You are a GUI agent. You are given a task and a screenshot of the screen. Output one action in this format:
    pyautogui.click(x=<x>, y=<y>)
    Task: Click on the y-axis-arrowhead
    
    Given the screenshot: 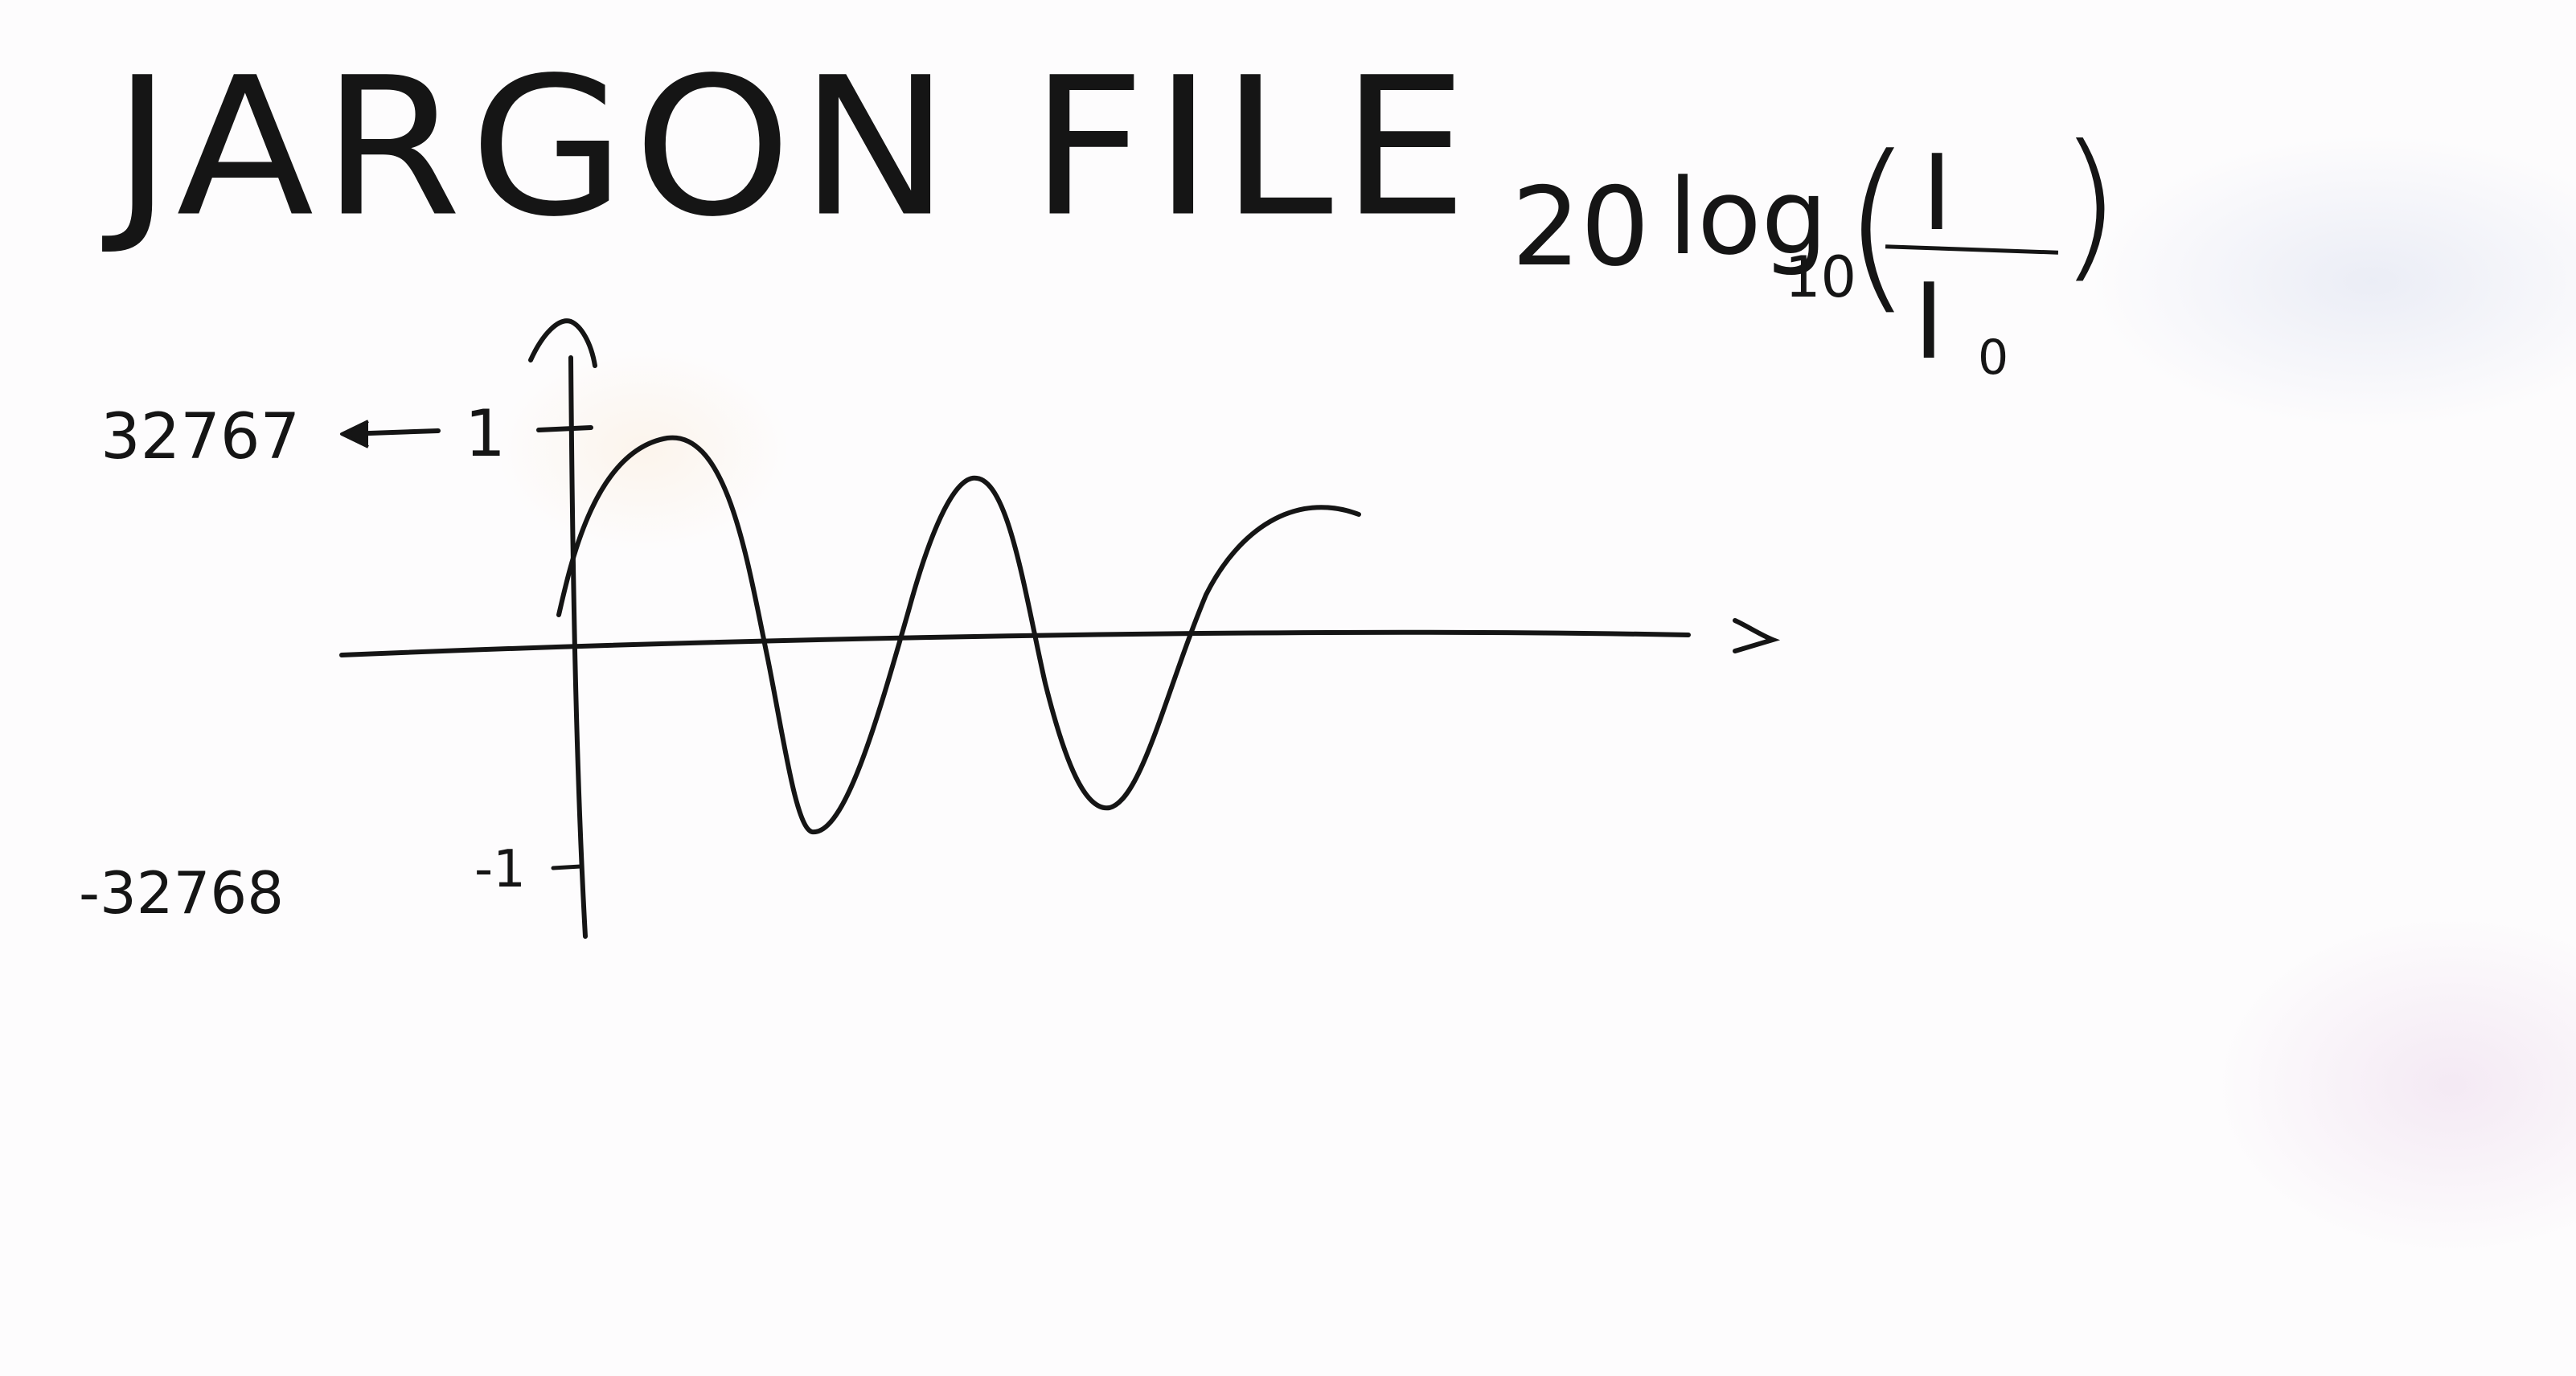 What is the action you would take?
    pyautogui.click(x=562, y=343)
    